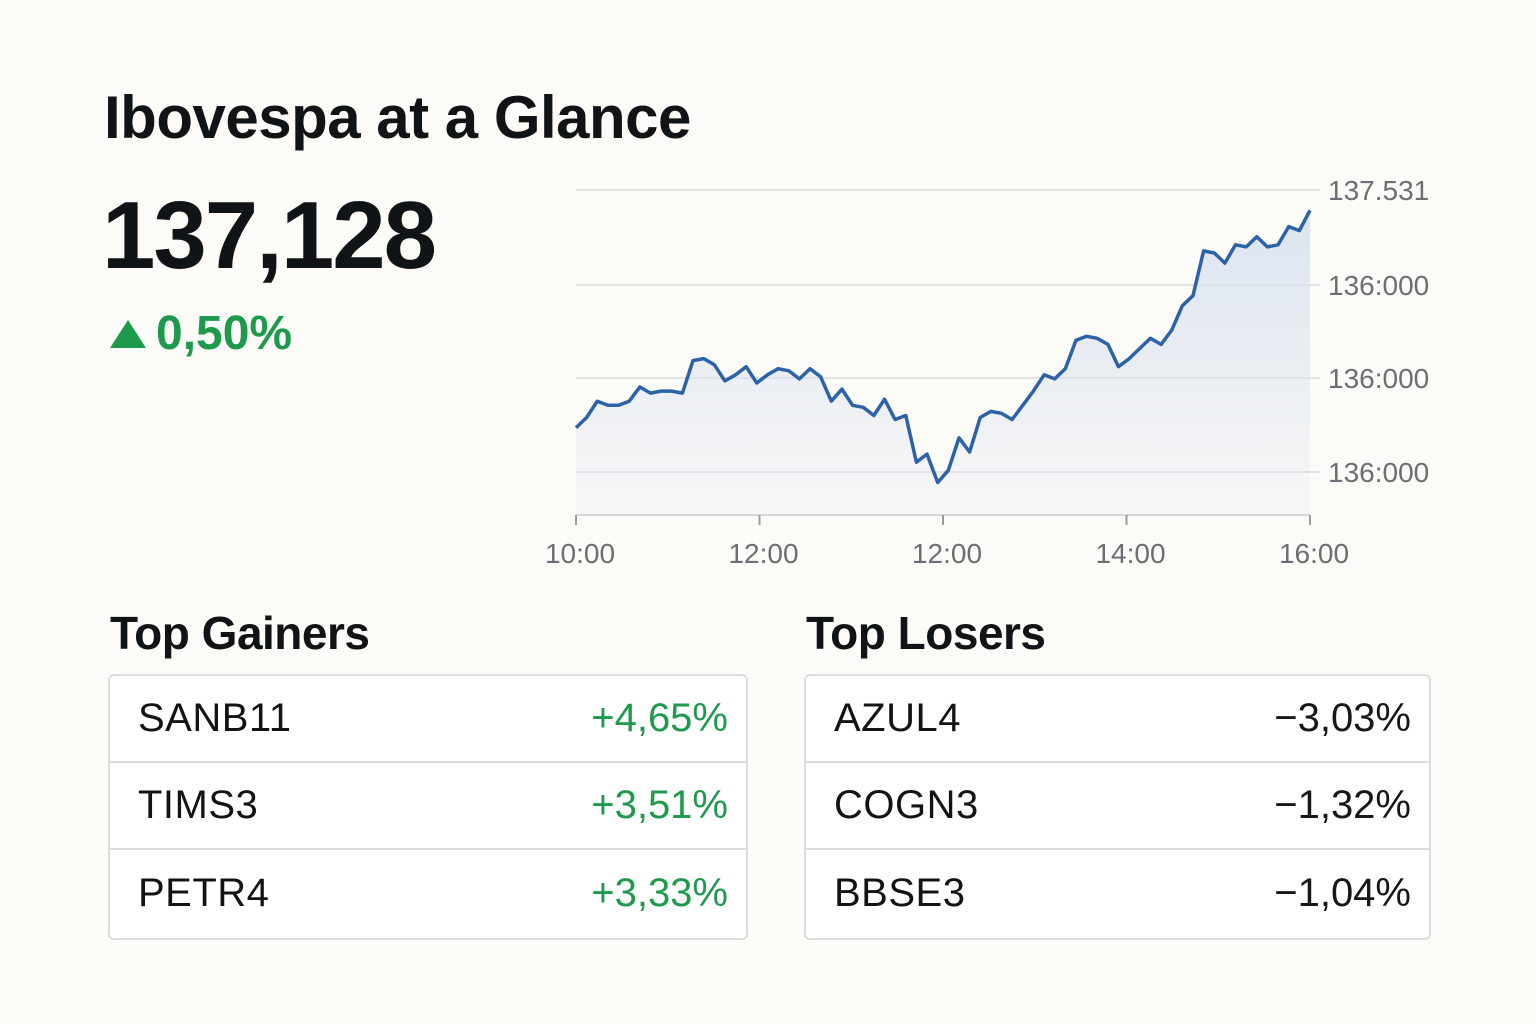 The image size is (1536, 1024). What do you see at coordinates (397, 117) in the screenshot?
I see `page-title: Ibovespa at a Glance` at bounding box center [397, 117].